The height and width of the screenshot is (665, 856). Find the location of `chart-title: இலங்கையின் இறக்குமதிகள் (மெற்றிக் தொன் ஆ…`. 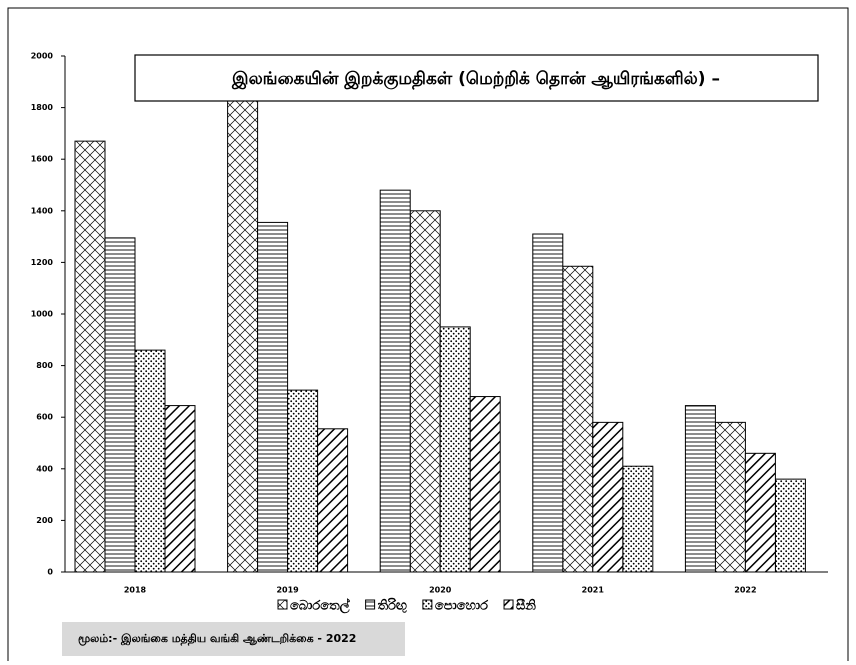

chart-title: இலங்கையின் இறக்குமதிகள் (மெற்றிக் தொன் ஆ… is located at coordinates (475, 79).